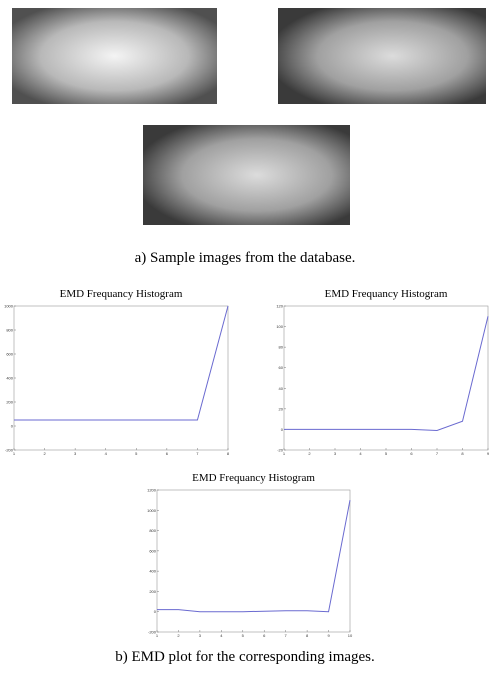 The width and height of the screenshot is (489, 677). Describe the element at coordinates (281, 347) in the screenshot. I see `y-tick-label: 80` at that location.